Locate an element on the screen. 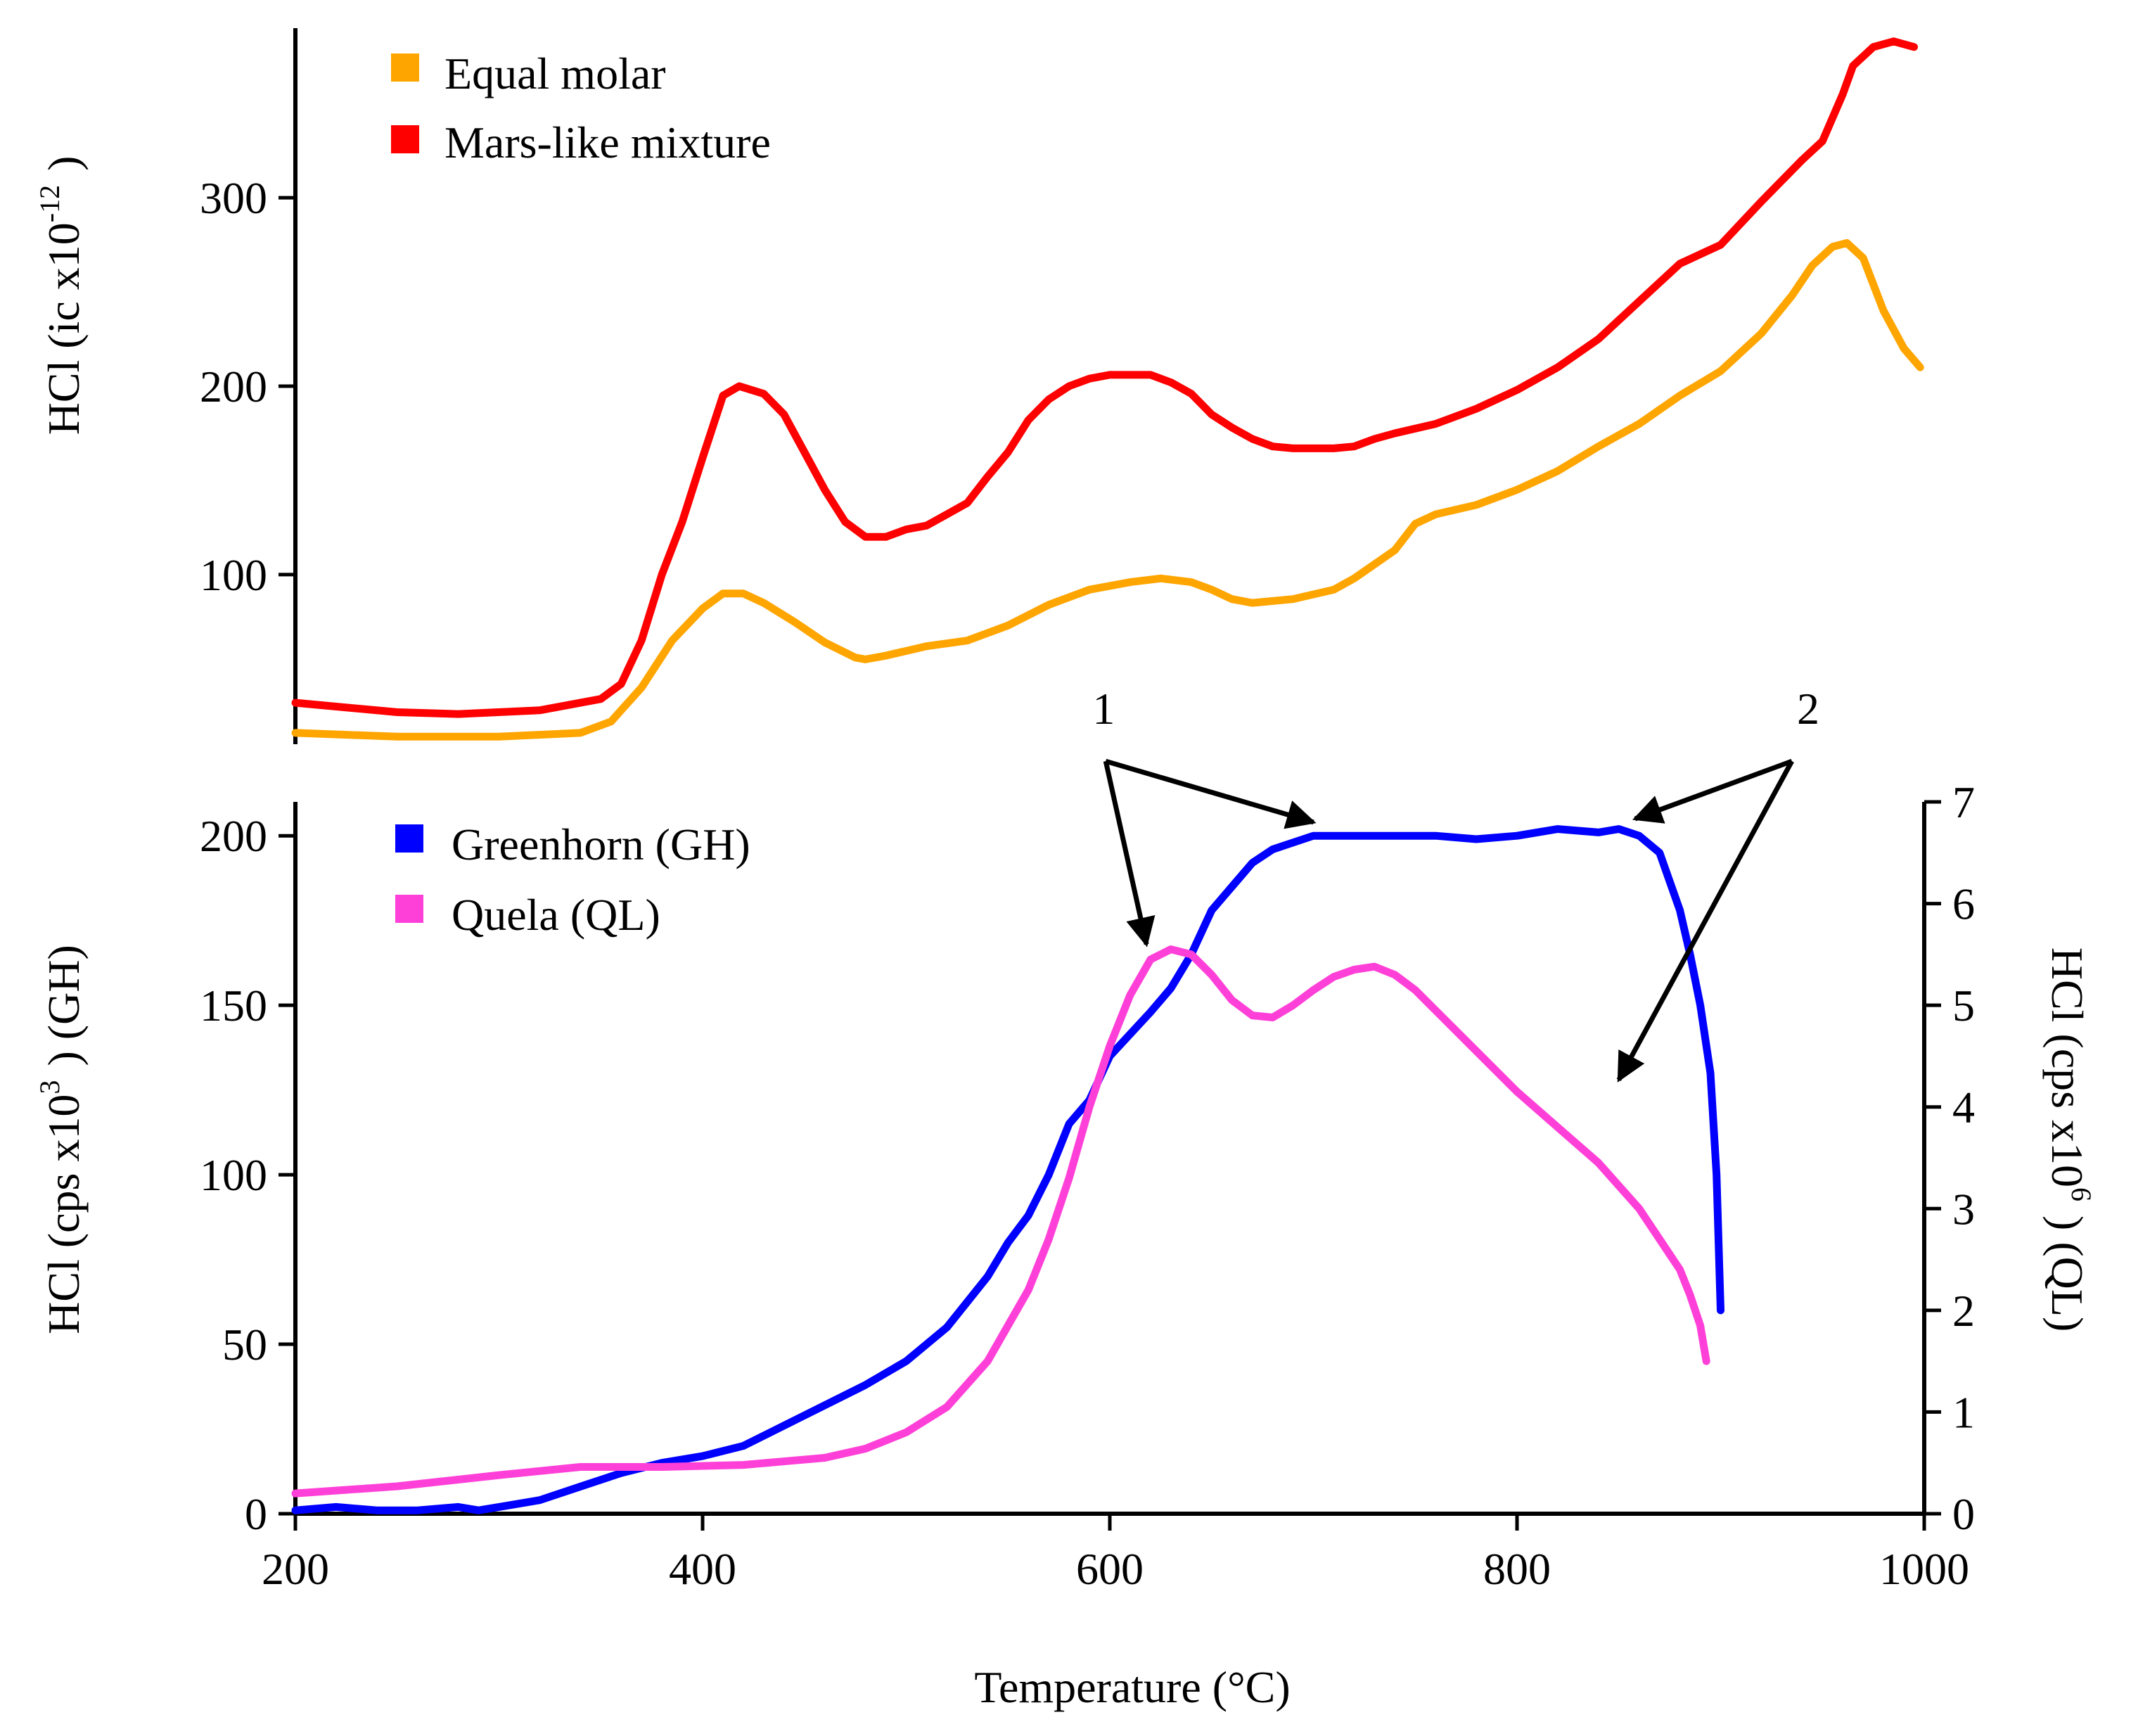 The width and height of the screenshot is (2131, 1736). top-legend: Equal molar Mars-like mixture is located at coordinates (581, 108).